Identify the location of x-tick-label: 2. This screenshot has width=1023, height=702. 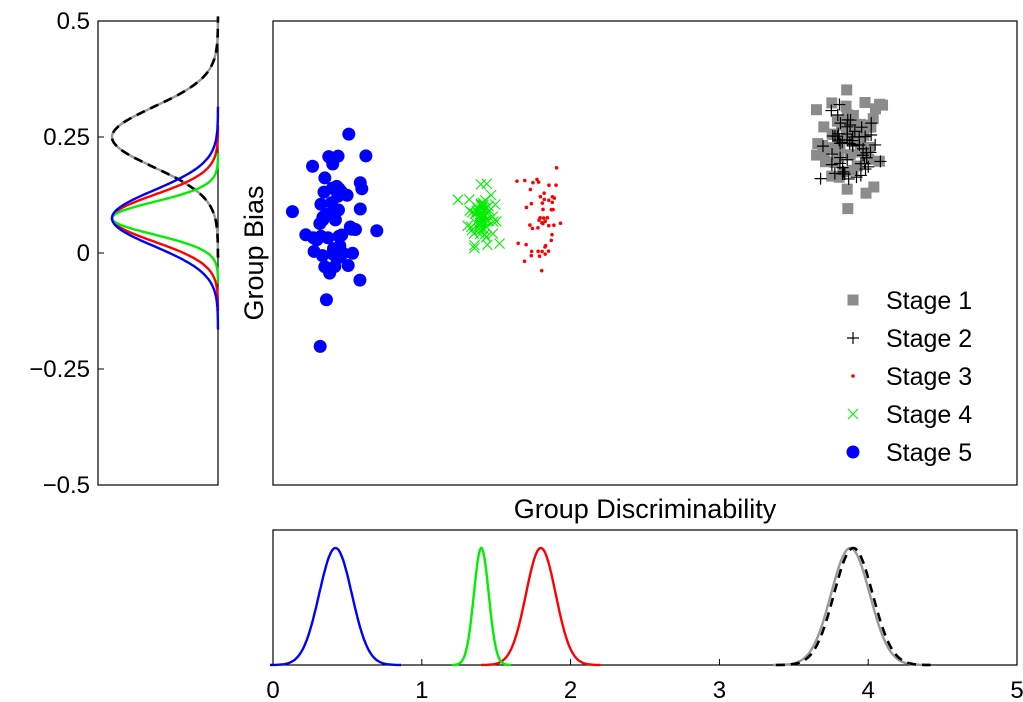
(570, 689).